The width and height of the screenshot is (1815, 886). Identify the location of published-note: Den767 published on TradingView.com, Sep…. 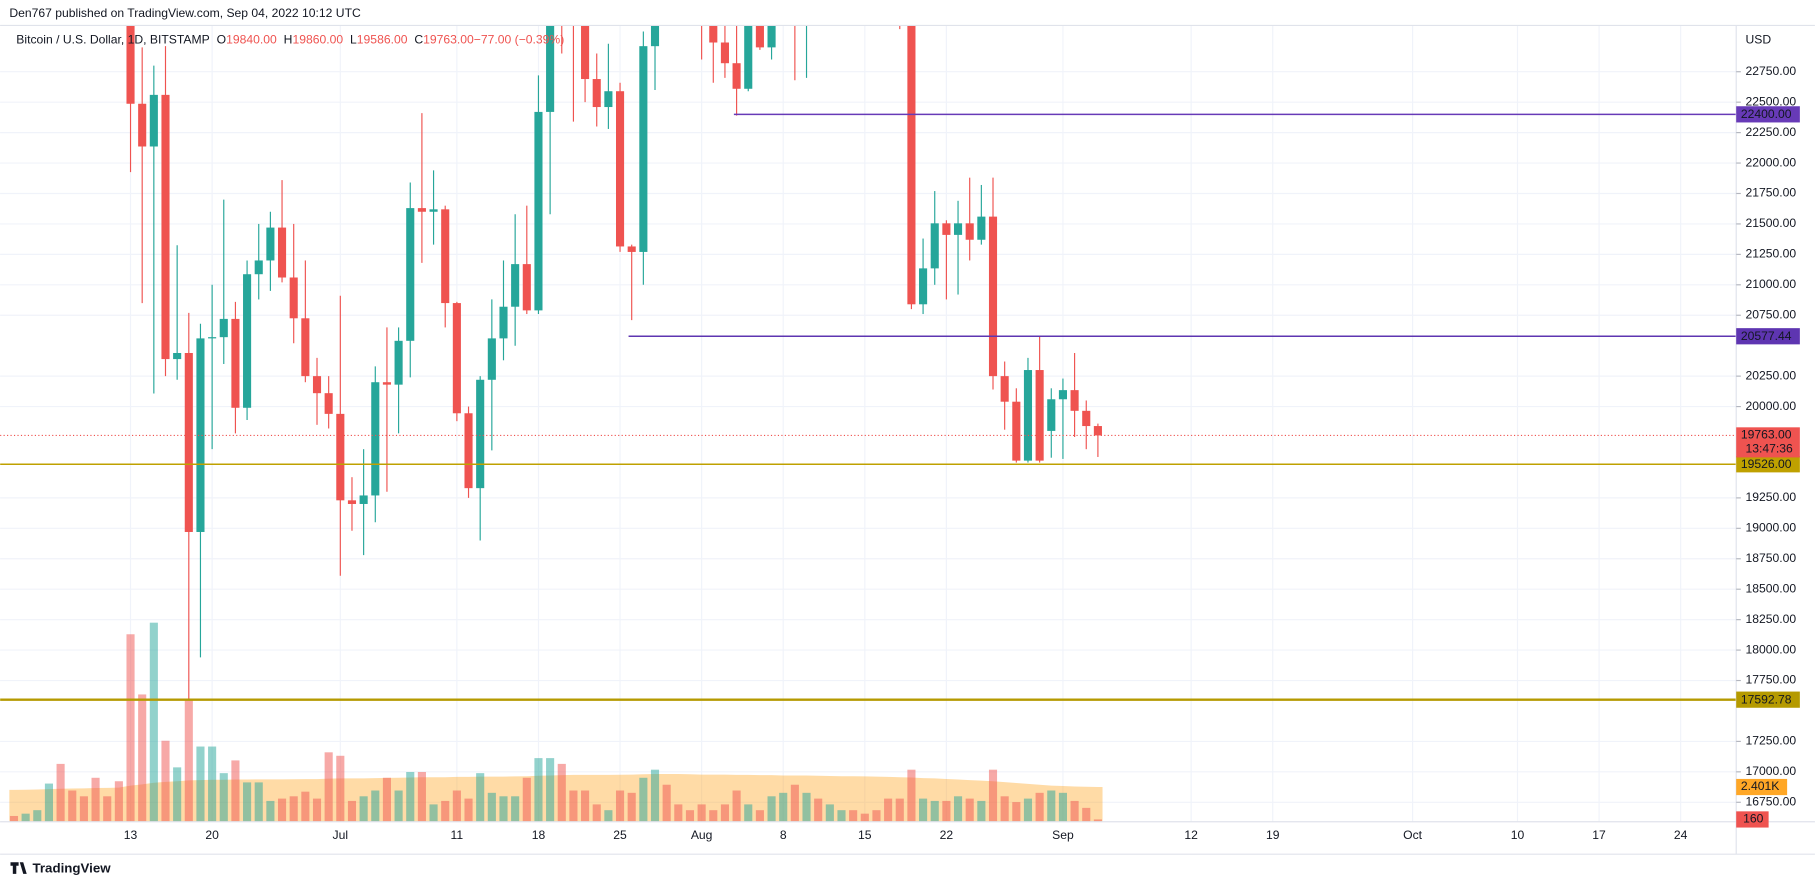
(185, 13).